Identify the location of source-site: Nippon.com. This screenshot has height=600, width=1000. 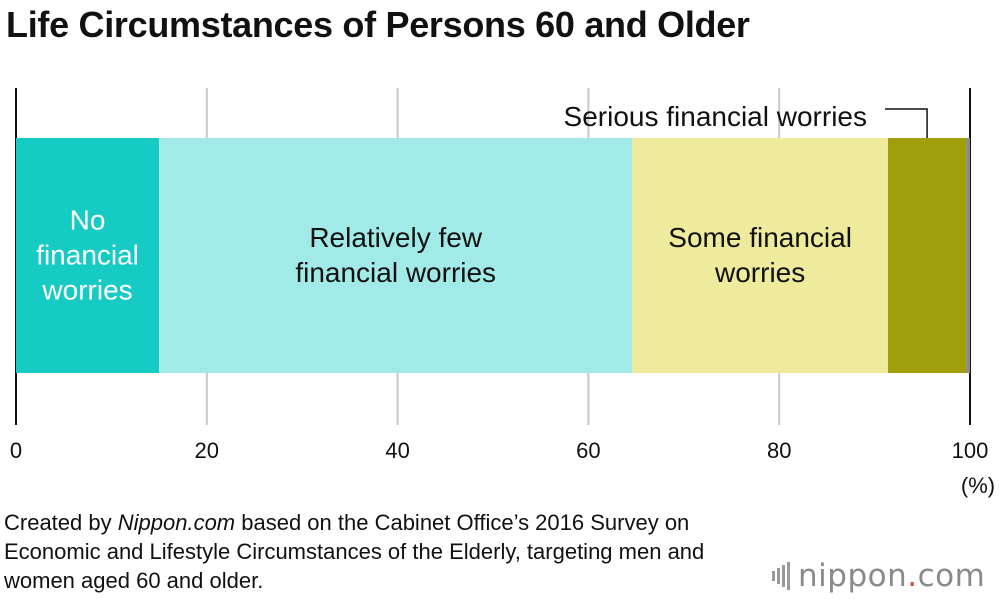
(176, 522).